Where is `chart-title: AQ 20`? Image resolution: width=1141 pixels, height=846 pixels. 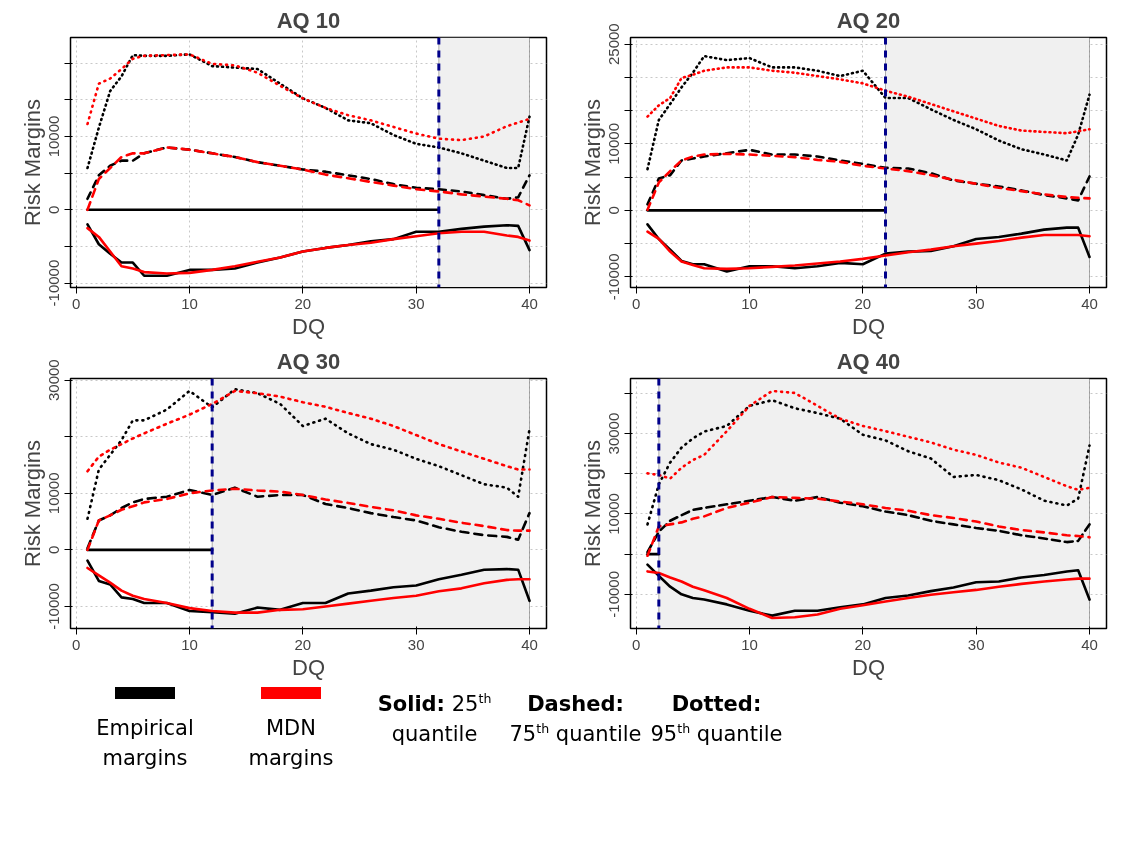
chart-title: AQ 20 is located at coordinates (868, 20).